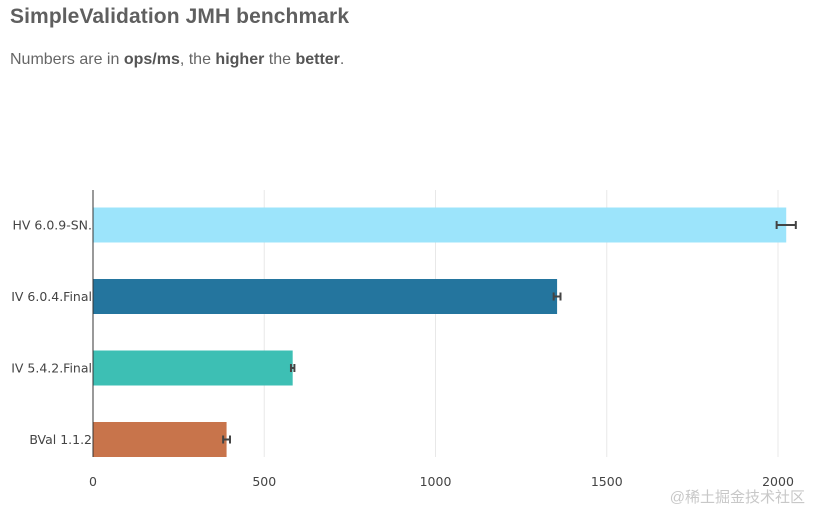 The image size is (819, 521). Describe the element at coordinates (93, 481) in the screenshot. I see `x-tick-label-0: 0` at that location.